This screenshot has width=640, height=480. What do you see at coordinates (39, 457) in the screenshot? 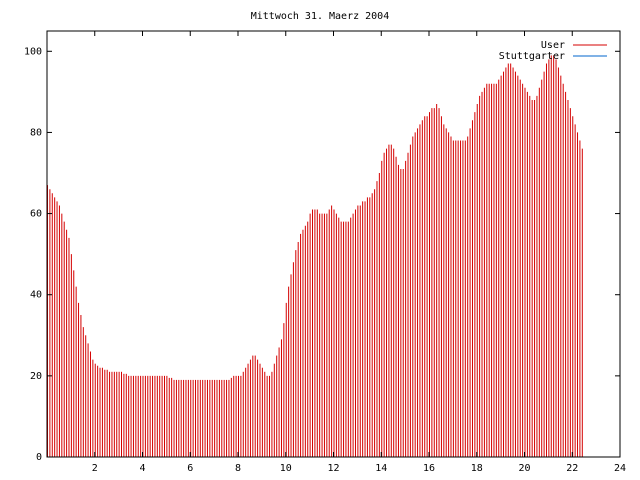
I see `y-tick-label: 0` at bounding box center [39, 457].